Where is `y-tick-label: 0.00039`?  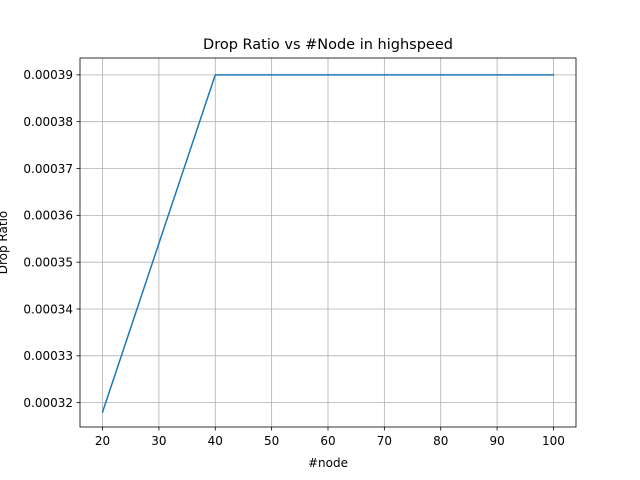
y-tick-label: 0.00039 is located at coordinates (48, 75).